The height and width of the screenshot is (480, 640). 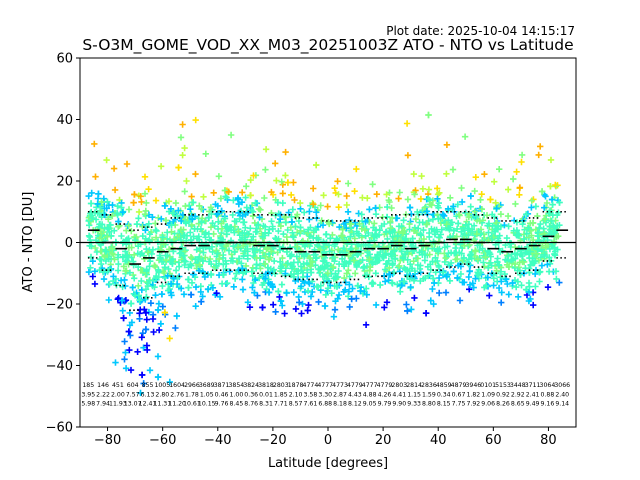 What do you see at coordinates (222, 403) in the screenshot?
I see `band-stat-label: 9.76` at bounding box center [222, 403].